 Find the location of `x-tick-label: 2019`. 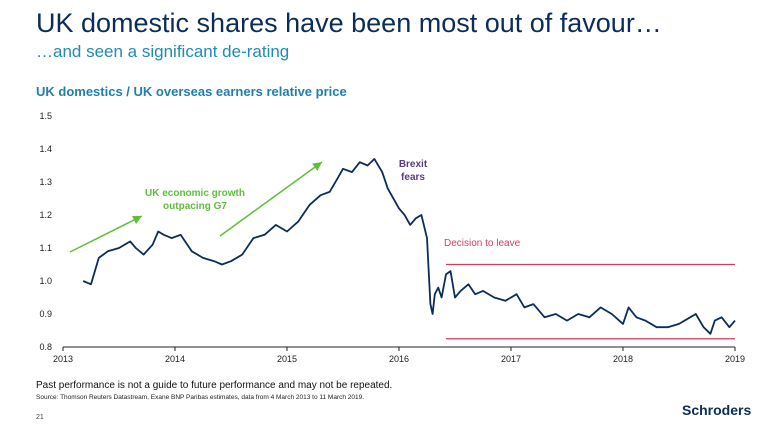

x-tick-label: 2019 is located at coordinates (735, 359).